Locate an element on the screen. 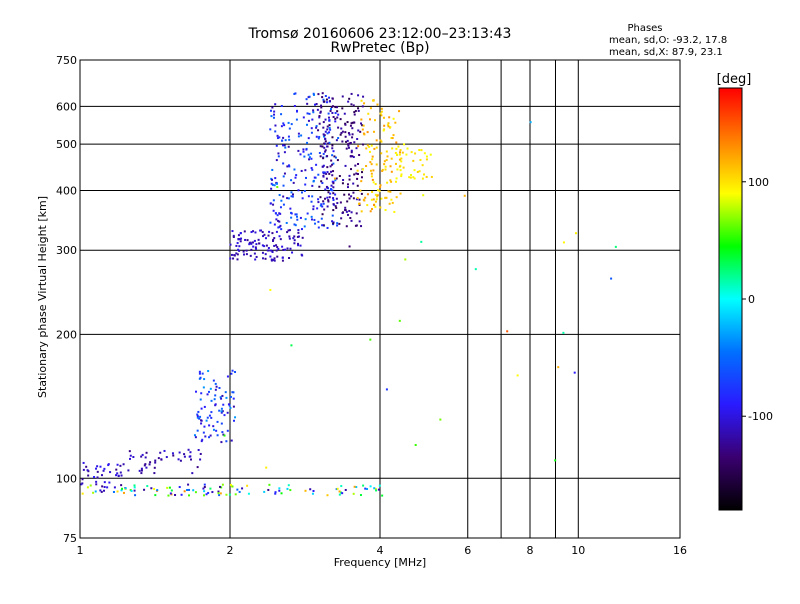 This screenshot has width=800, height=604. x-tick-label: 4 is located at coordinates (380, 550).